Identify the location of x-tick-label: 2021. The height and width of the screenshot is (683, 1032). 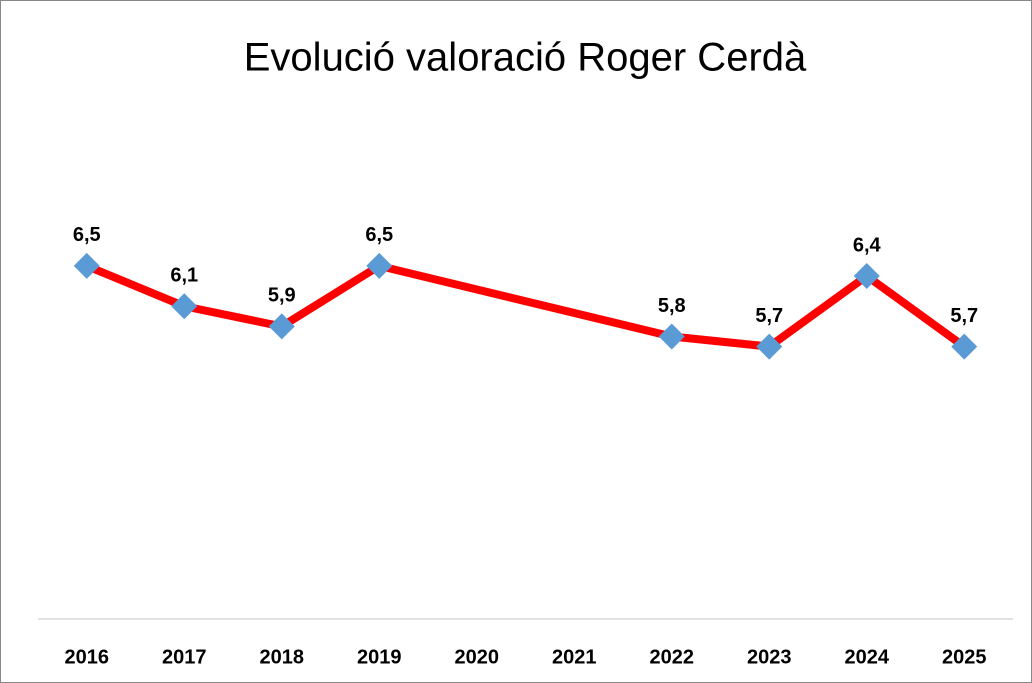
(574, 657).